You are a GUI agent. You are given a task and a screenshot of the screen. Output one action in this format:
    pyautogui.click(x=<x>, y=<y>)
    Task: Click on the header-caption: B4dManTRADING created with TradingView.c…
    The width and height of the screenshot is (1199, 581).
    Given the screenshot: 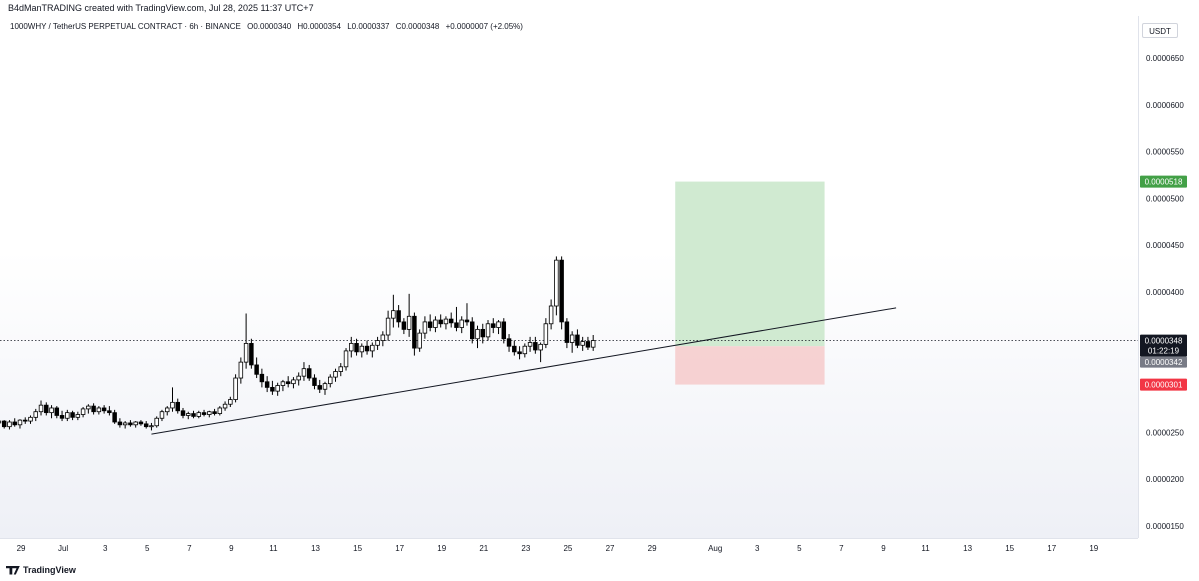 What is the action you would take?
    pyautogui.click(x=161, y=8)
    